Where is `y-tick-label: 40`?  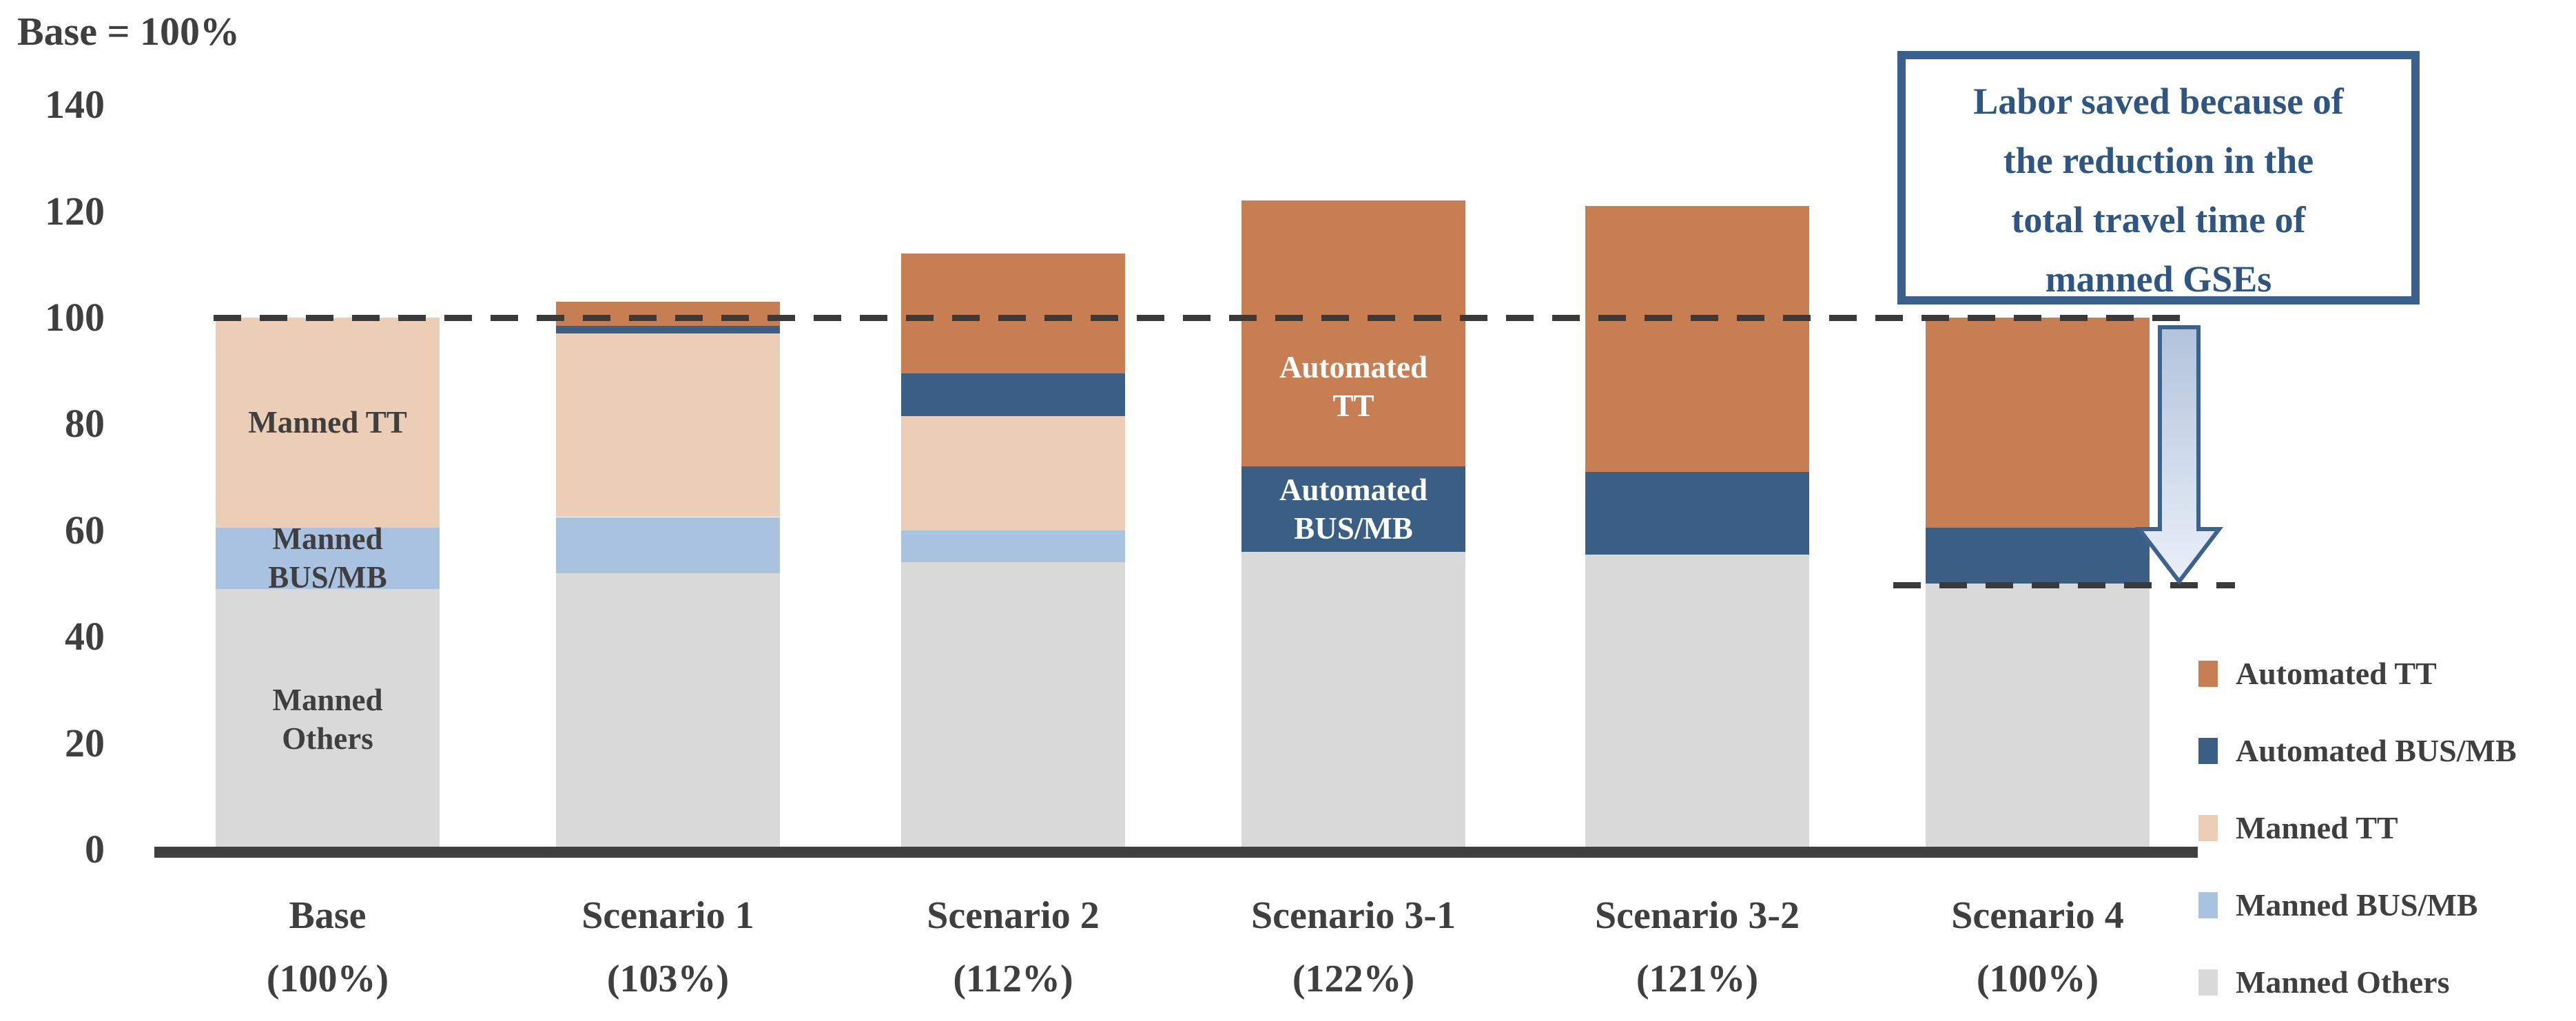 y-tick-label: 40 is located at coordinates (85, 636).